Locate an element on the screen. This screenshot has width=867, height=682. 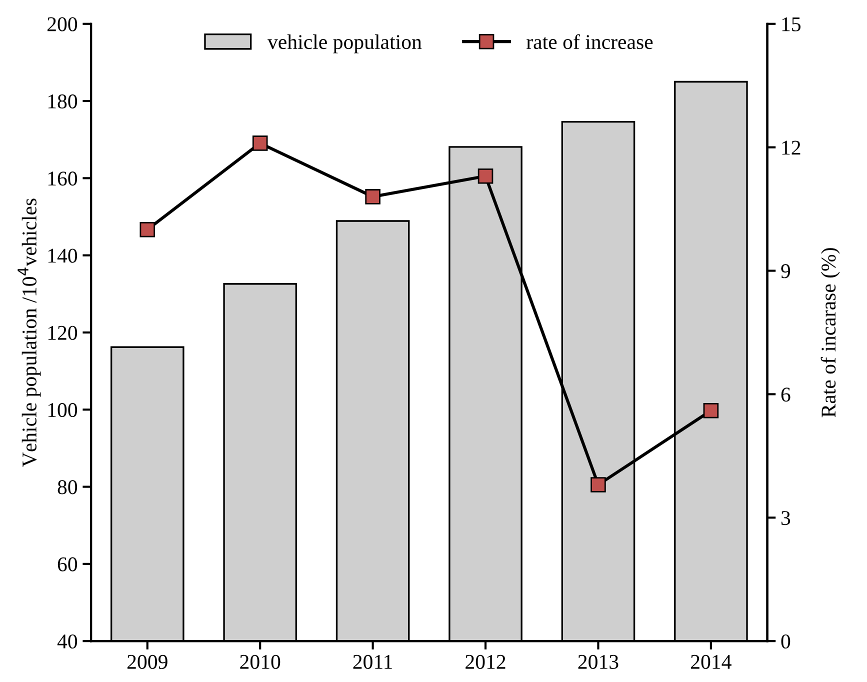
y2-tick-label: 12 is located at coordinates (791, 147).